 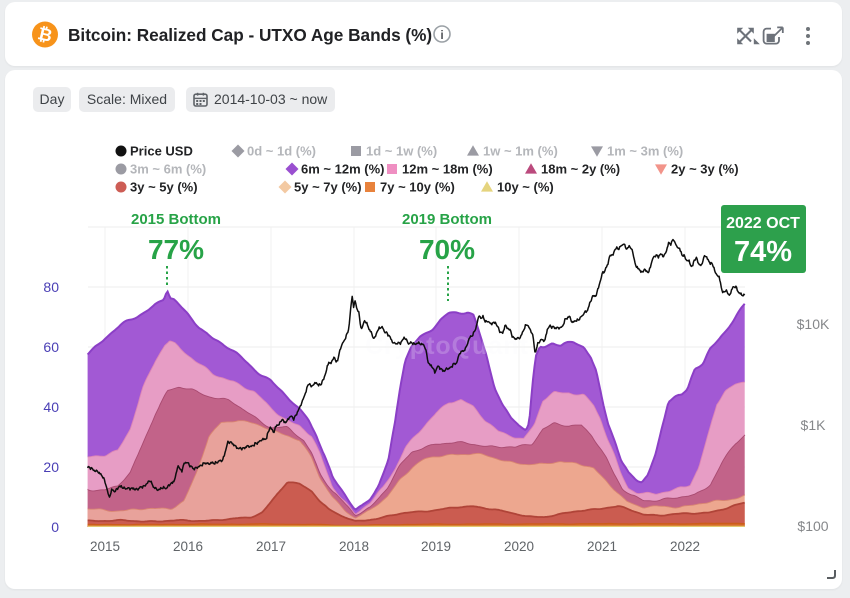 What do you see at coordinates (281, 151) in the screenshot?
I see `svg-text: 0d ~ 1d (%)` at bounding box center [281, 151].